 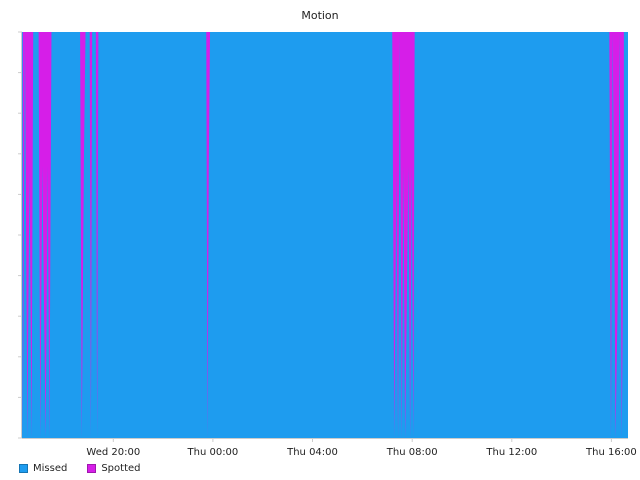 What do you see at coordinates (412, 452) in the screenshot?
I see `x-tick-label: Thu 08:00` at bounding box center [412, 452].